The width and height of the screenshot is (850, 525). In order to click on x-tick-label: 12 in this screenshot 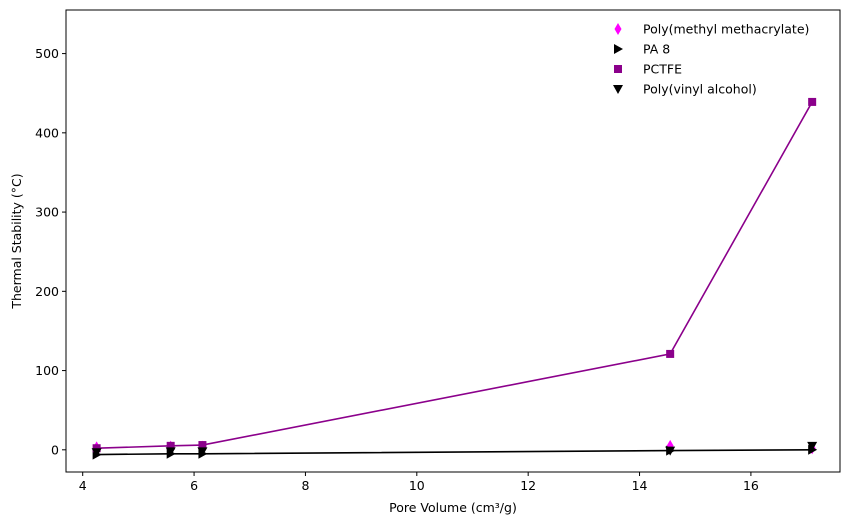, I will do `click(528, 485)`.